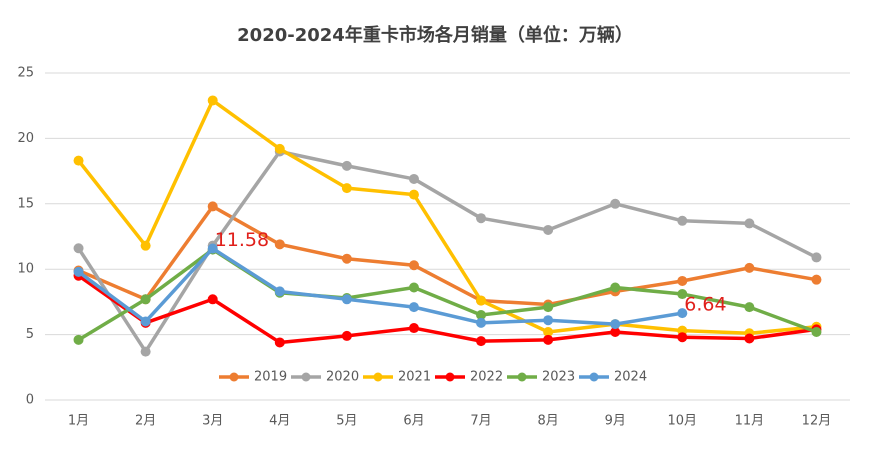 The width and height of the screenshot is (870, 451). I want to click on x-tick-label: 3月, so click(212, 421).